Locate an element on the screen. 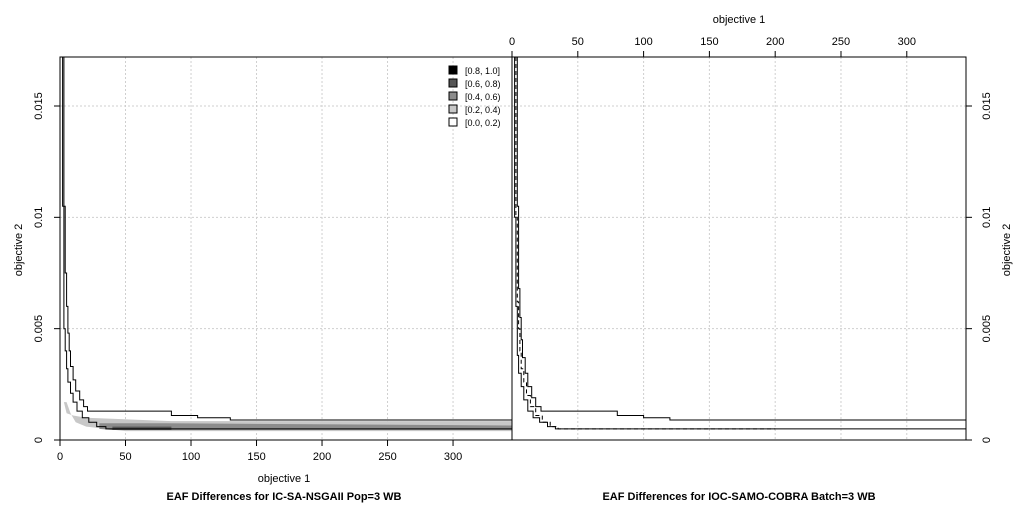 Image resolution: width=1024 pixels, height=512 pixels. eaf-region-0.6-0.8 is located at coordinates (142, 428).